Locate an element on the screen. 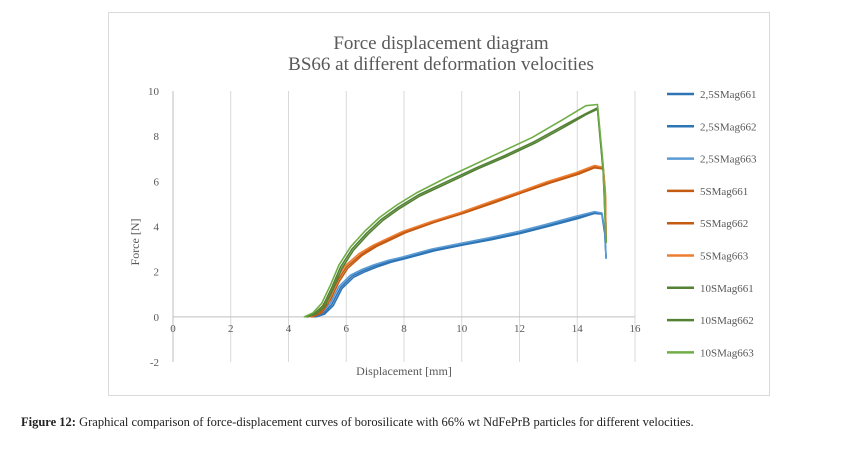  legend-label: 10SMag663 is located at coordinates (727, 353).